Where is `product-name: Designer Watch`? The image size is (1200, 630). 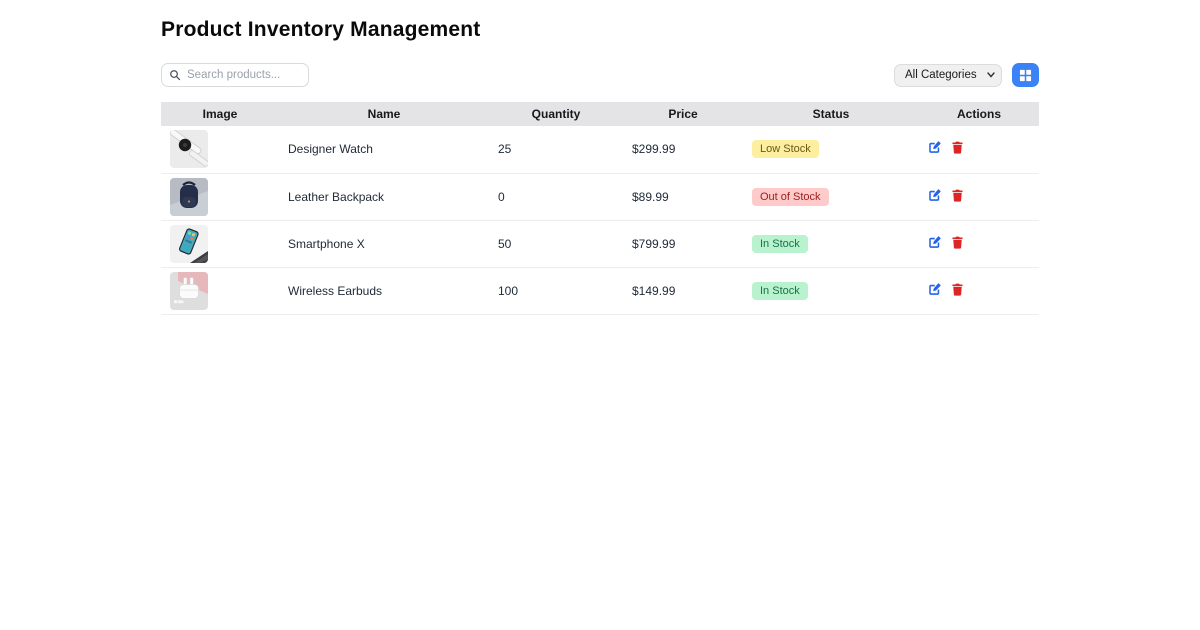 product-name: Designer Watch is located at coordinates (384, 150).